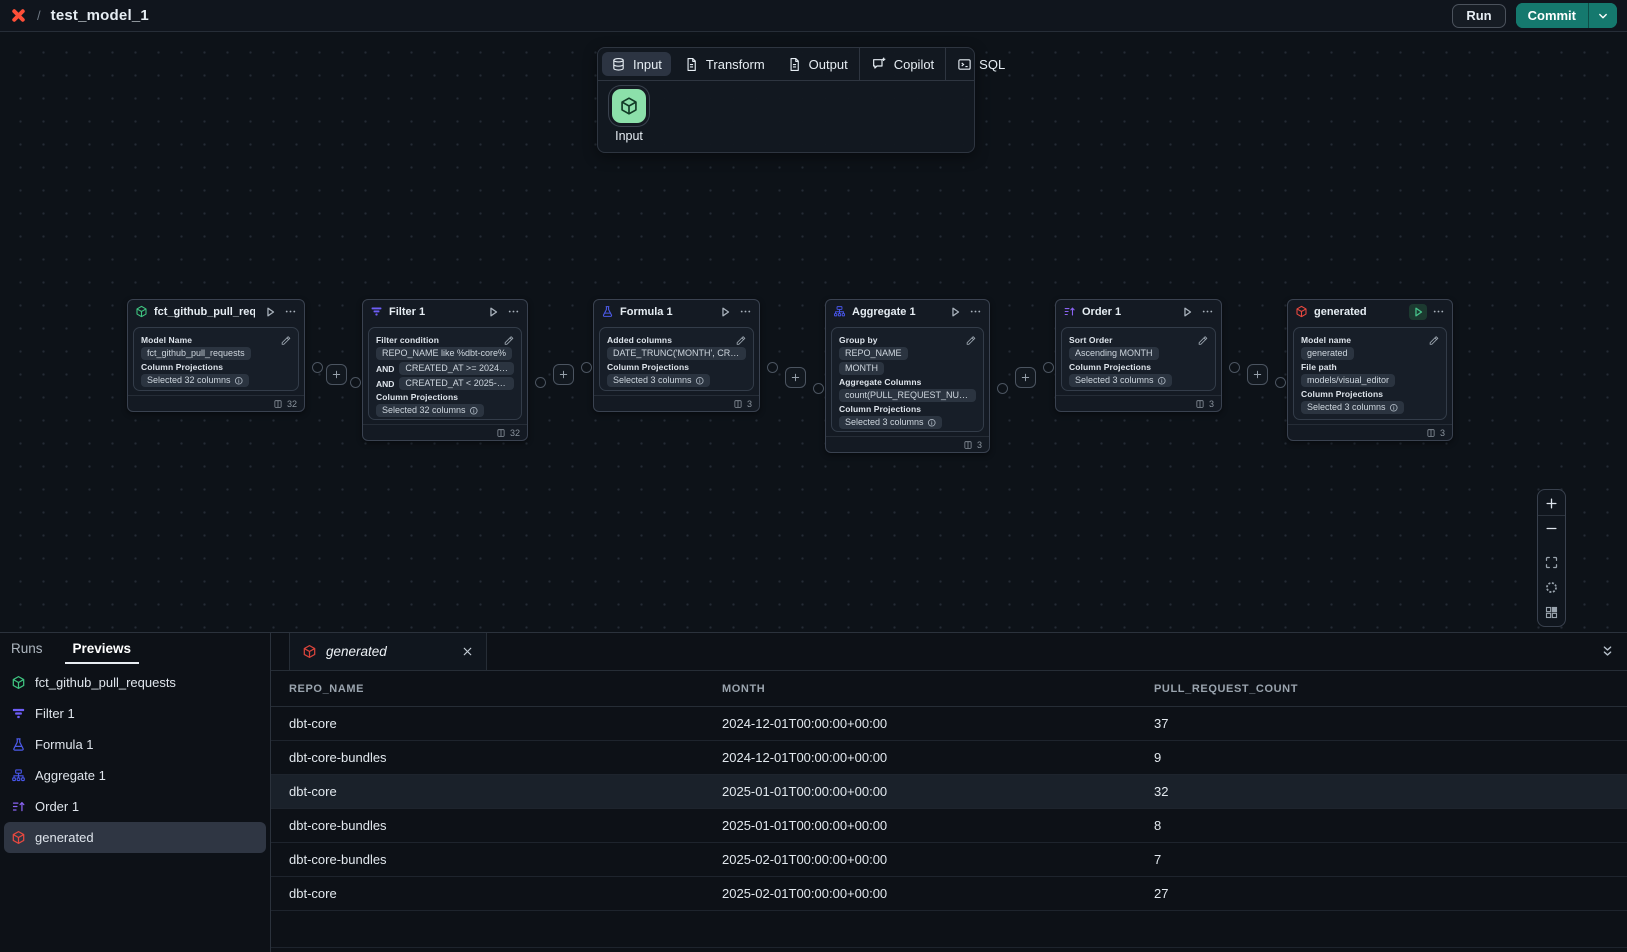 This screenshot has width=1627, height=952. Describe the element at coordinates (1138, 311) in the screenshot. I see `node-header: Order 1` at that location.